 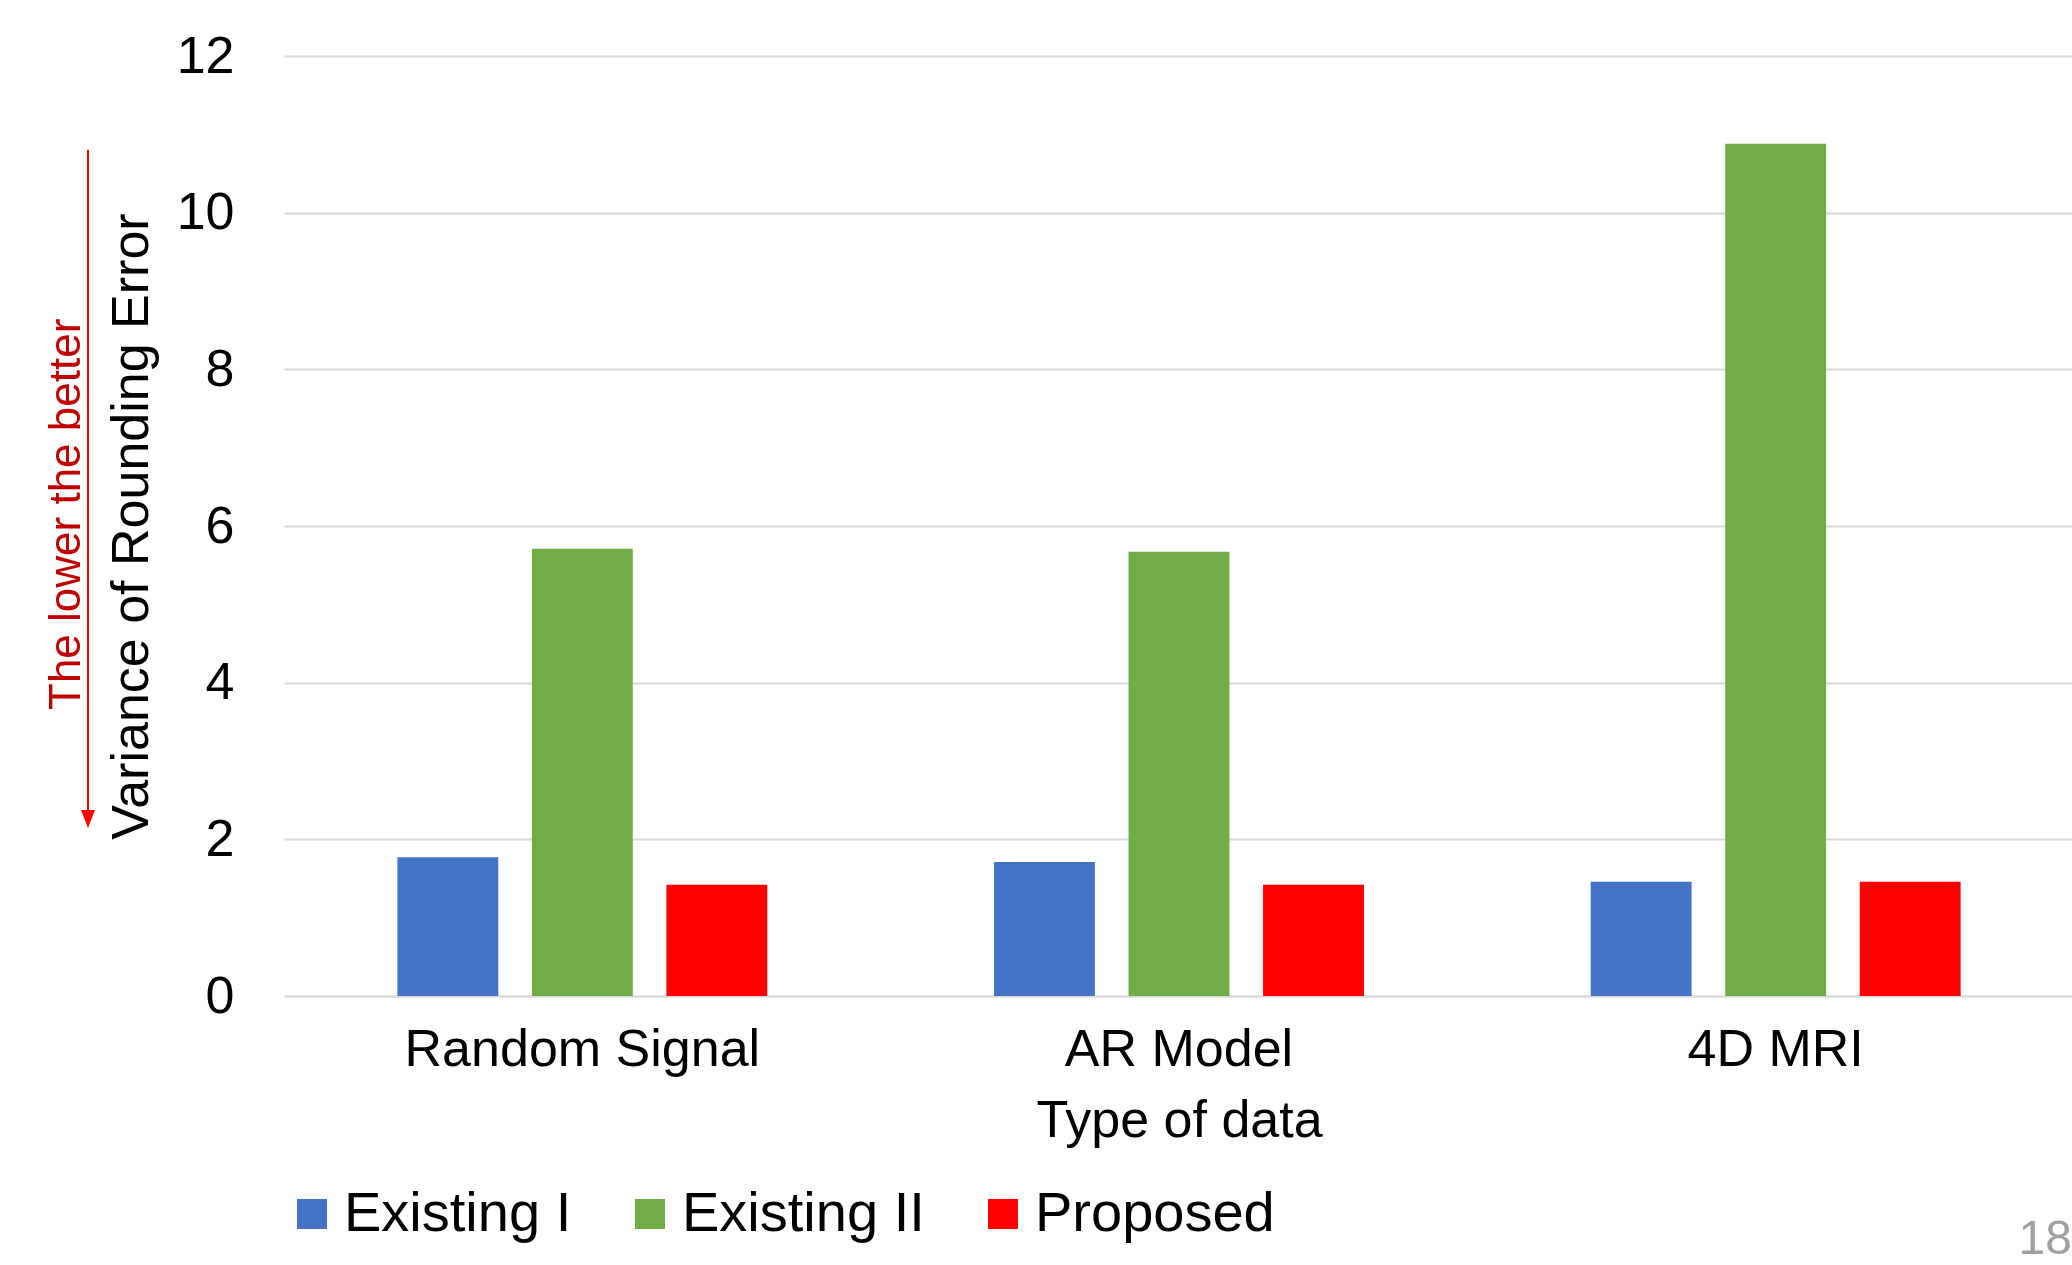 What do you see at coordinates (220, 994) in the screenshot?
I see `y-tick-label: 0` at bounding box center [220, 994].